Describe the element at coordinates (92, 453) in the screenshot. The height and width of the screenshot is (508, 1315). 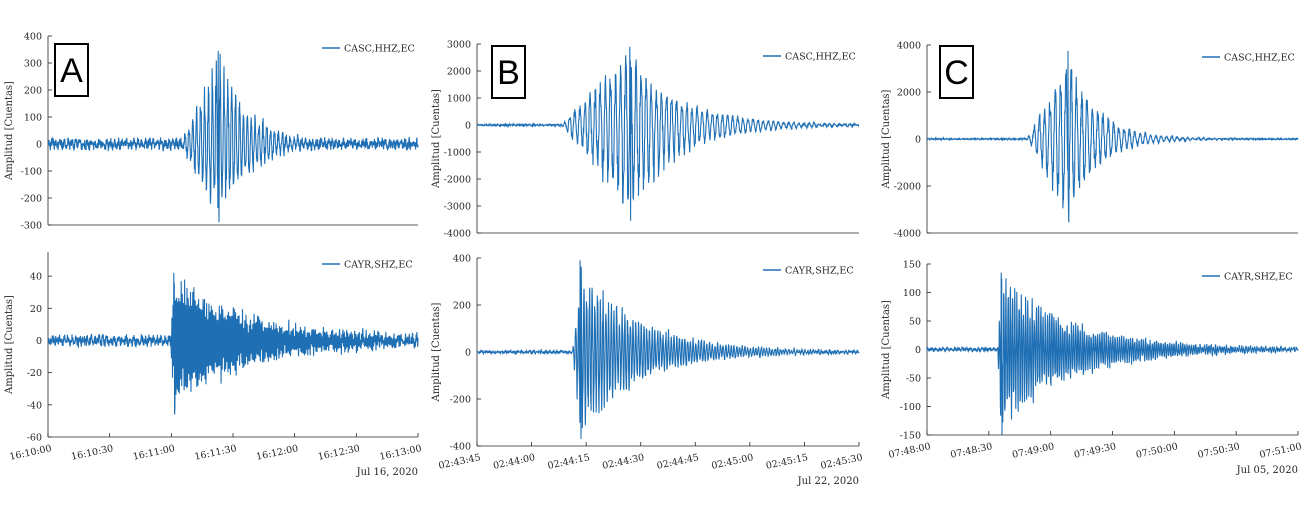
I see `chart-a-bottom-xtick-label: 16:10:30` at that location.